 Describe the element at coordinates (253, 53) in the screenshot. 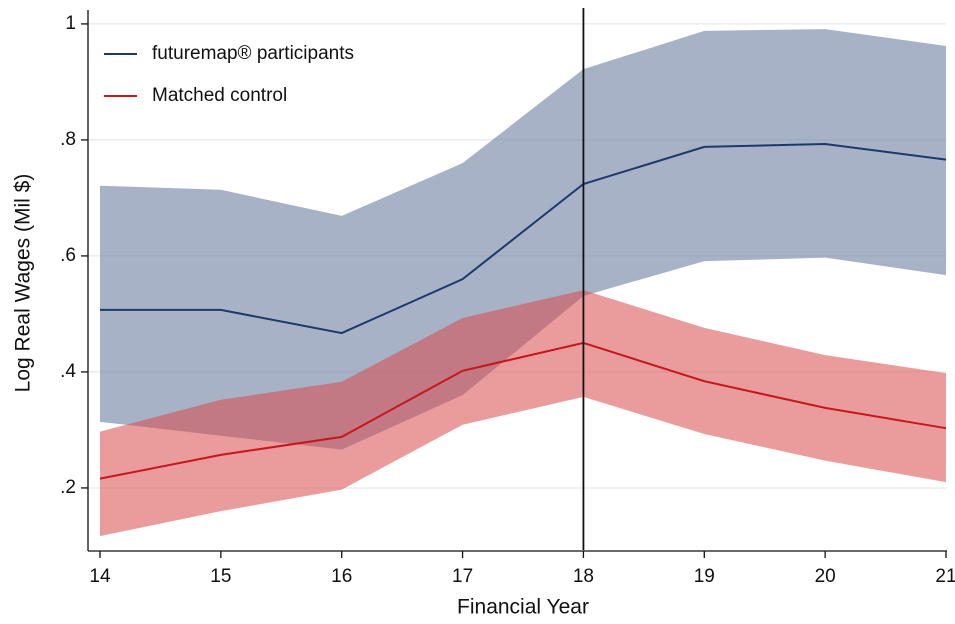

I see `legend-label: futuremap® participants` at that location.